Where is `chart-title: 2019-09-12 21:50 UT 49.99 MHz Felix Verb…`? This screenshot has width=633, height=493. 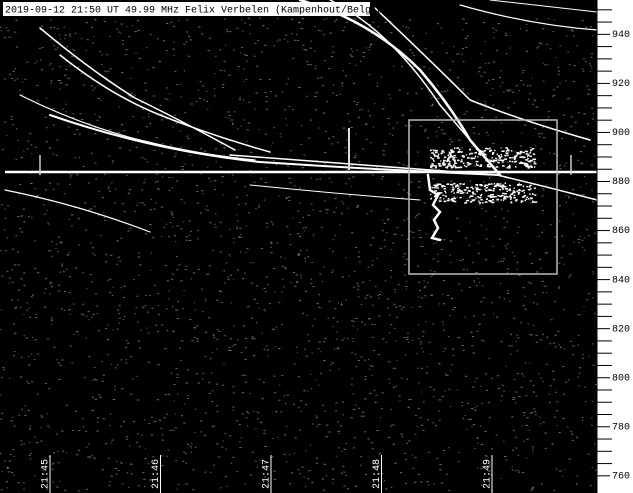 chart-title: 2019-09-12 21:50 UT 49.99 MHz Felix Verb… is located at coordinates (221, 11).